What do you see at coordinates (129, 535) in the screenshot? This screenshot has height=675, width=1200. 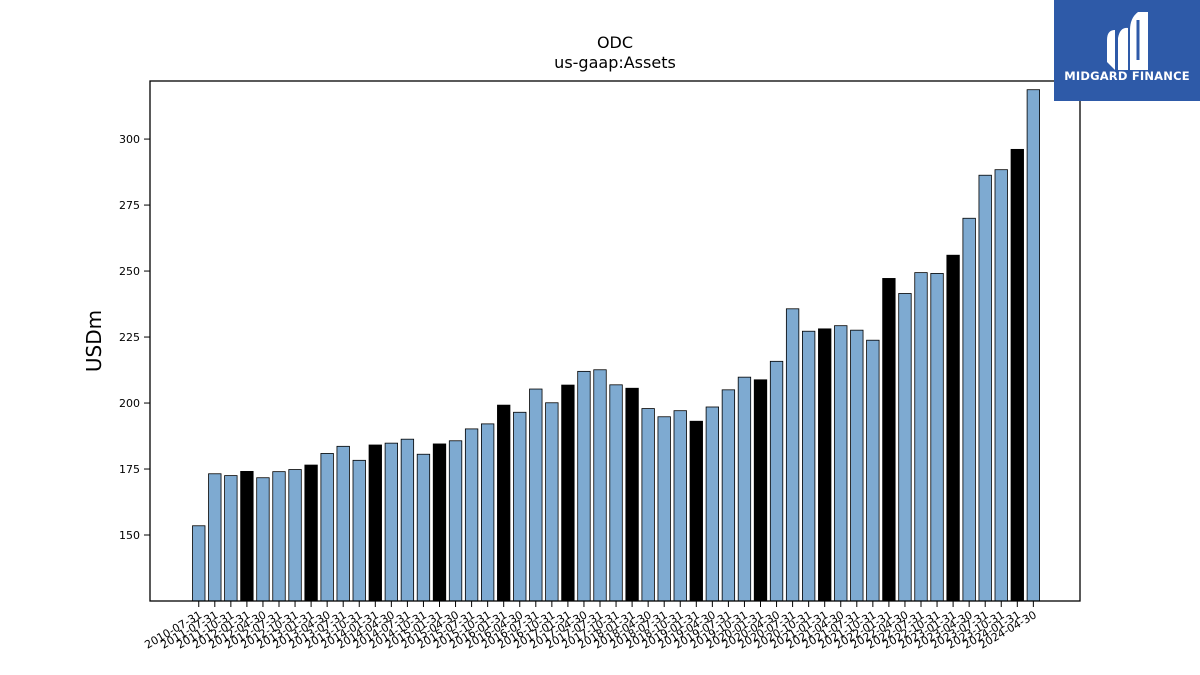 I see `y-tick-label: 150` at bounding box center [129, 535].